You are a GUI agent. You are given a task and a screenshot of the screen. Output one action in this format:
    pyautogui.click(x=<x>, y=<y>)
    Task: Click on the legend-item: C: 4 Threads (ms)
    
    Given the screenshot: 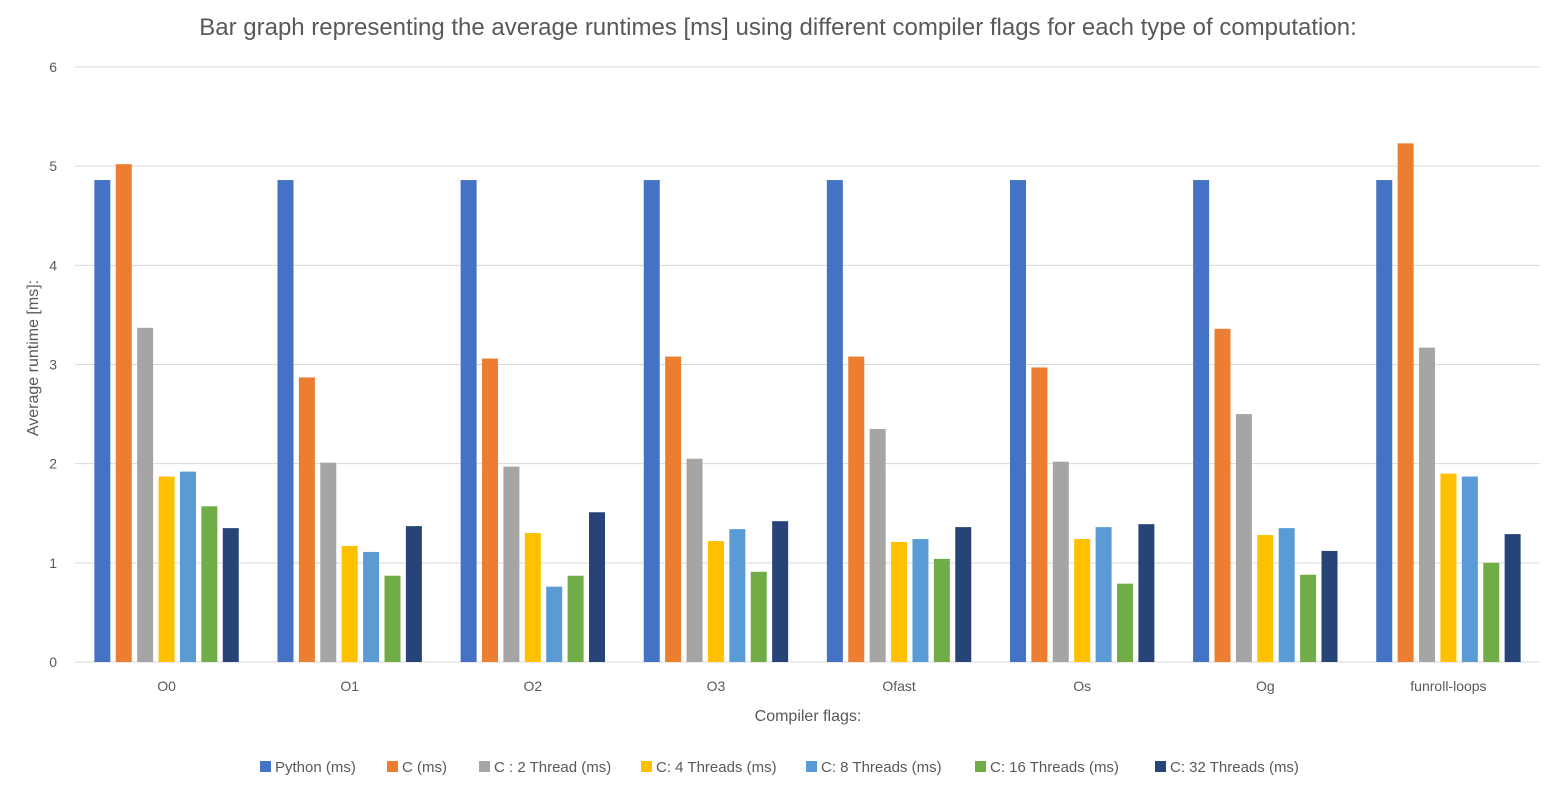 What is the action you would take?
    pyautogui.click(x=709, y=767)
    